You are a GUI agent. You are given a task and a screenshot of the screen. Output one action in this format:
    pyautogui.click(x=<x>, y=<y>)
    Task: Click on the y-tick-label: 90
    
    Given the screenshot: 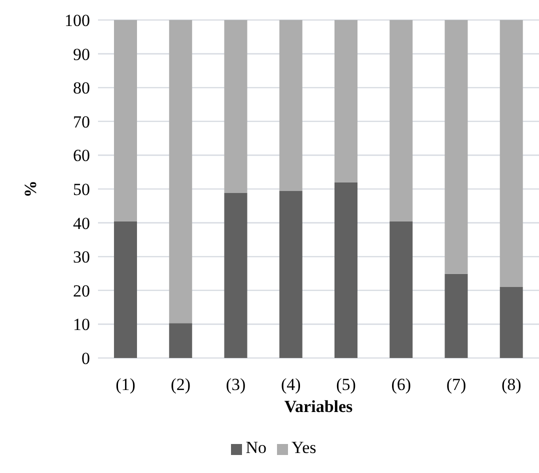 What is the action you would take?
    pyautogui.click(x=81, y=54)
    